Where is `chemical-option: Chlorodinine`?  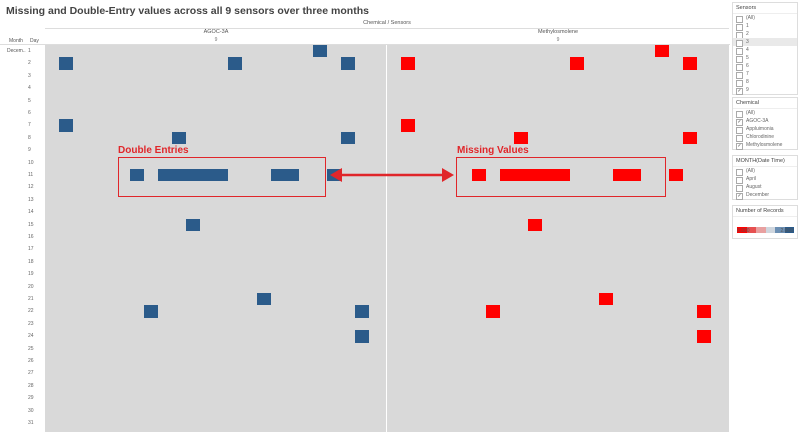 chemical-option: Chlorodinine is located at coordinates (765, 137).